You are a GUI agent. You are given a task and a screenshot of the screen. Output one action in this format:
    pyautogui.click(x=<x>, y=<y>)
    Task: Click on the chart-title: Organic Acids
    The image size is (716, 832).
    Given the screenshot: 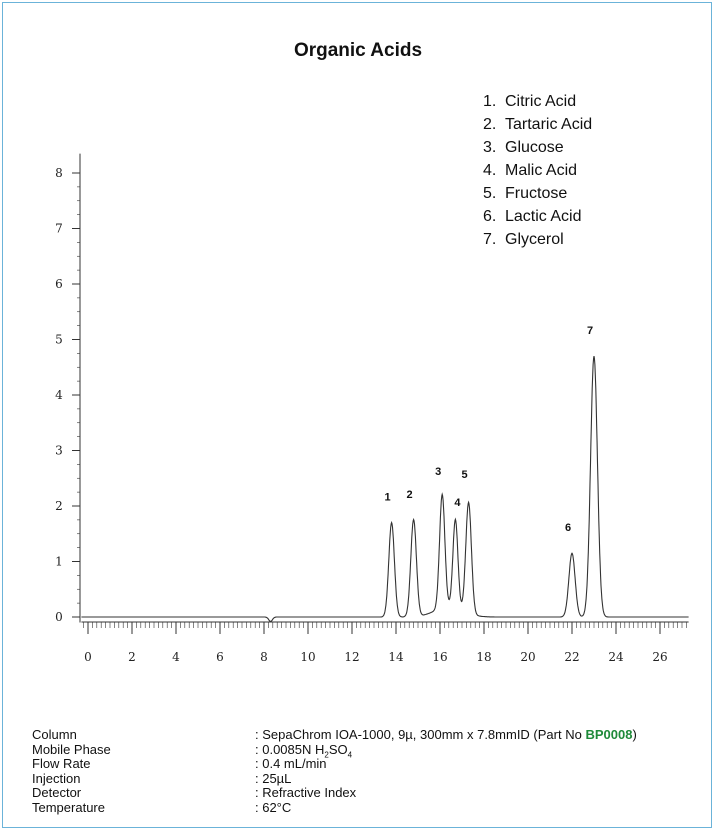 What is the action you would take?
    pyautogui.click(x=358, y=50)
    